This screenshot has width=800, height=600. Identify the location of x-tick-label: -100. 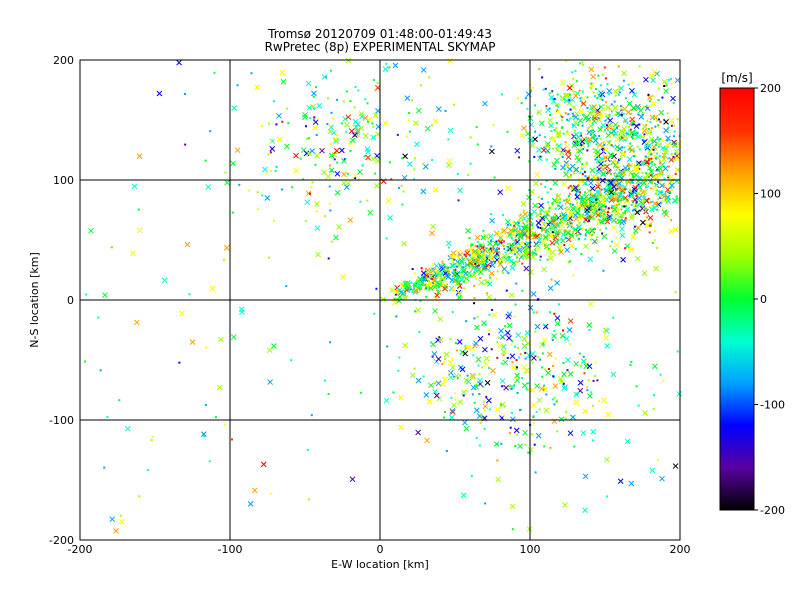
(230, 549).